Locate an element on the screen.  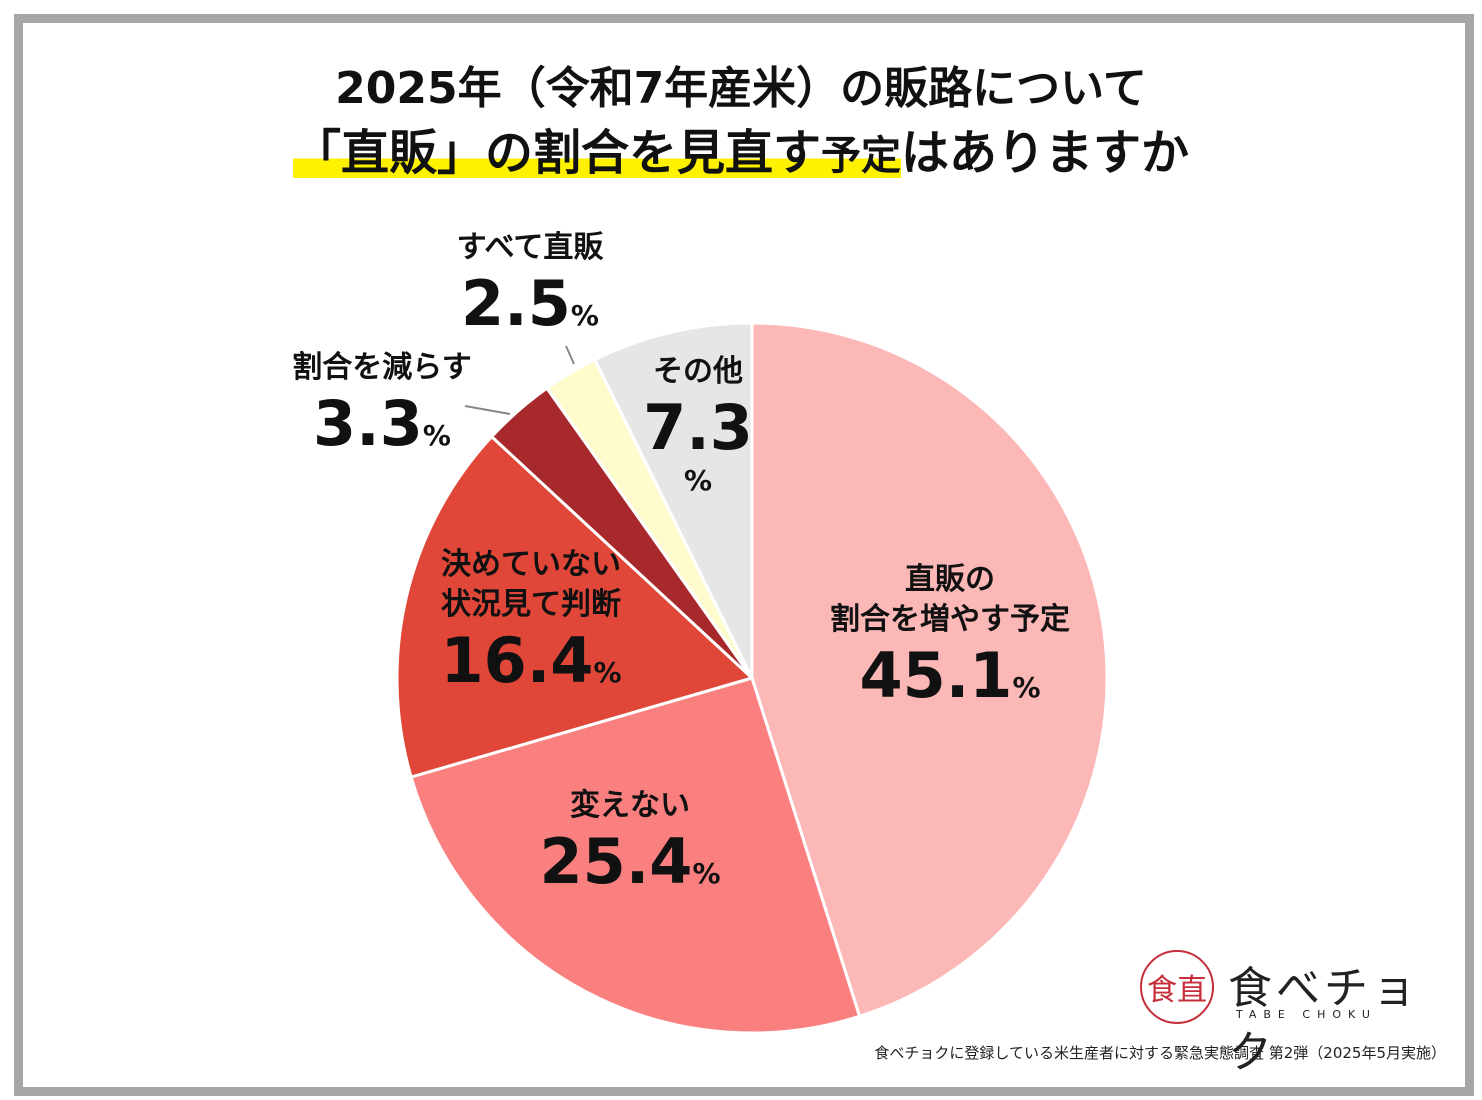
slice-value-increase: 45.1% is located at coordinates (950, 675).